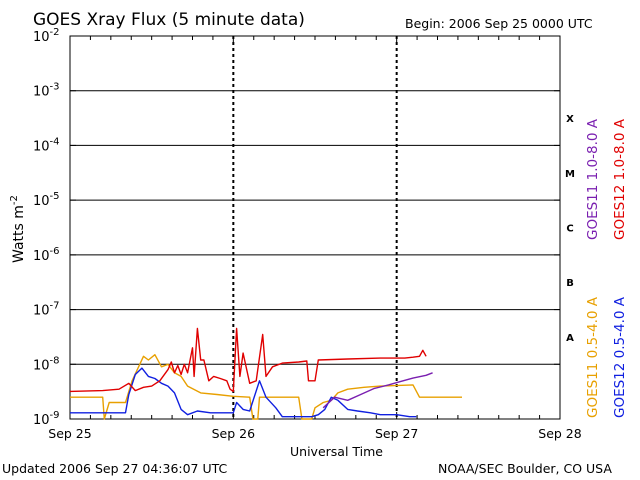 The image size is (640, 480). What do you see at coordinates (570, 174) in the screenshot?
I see `flare-class-label: M` at bounding box center [570, 174].